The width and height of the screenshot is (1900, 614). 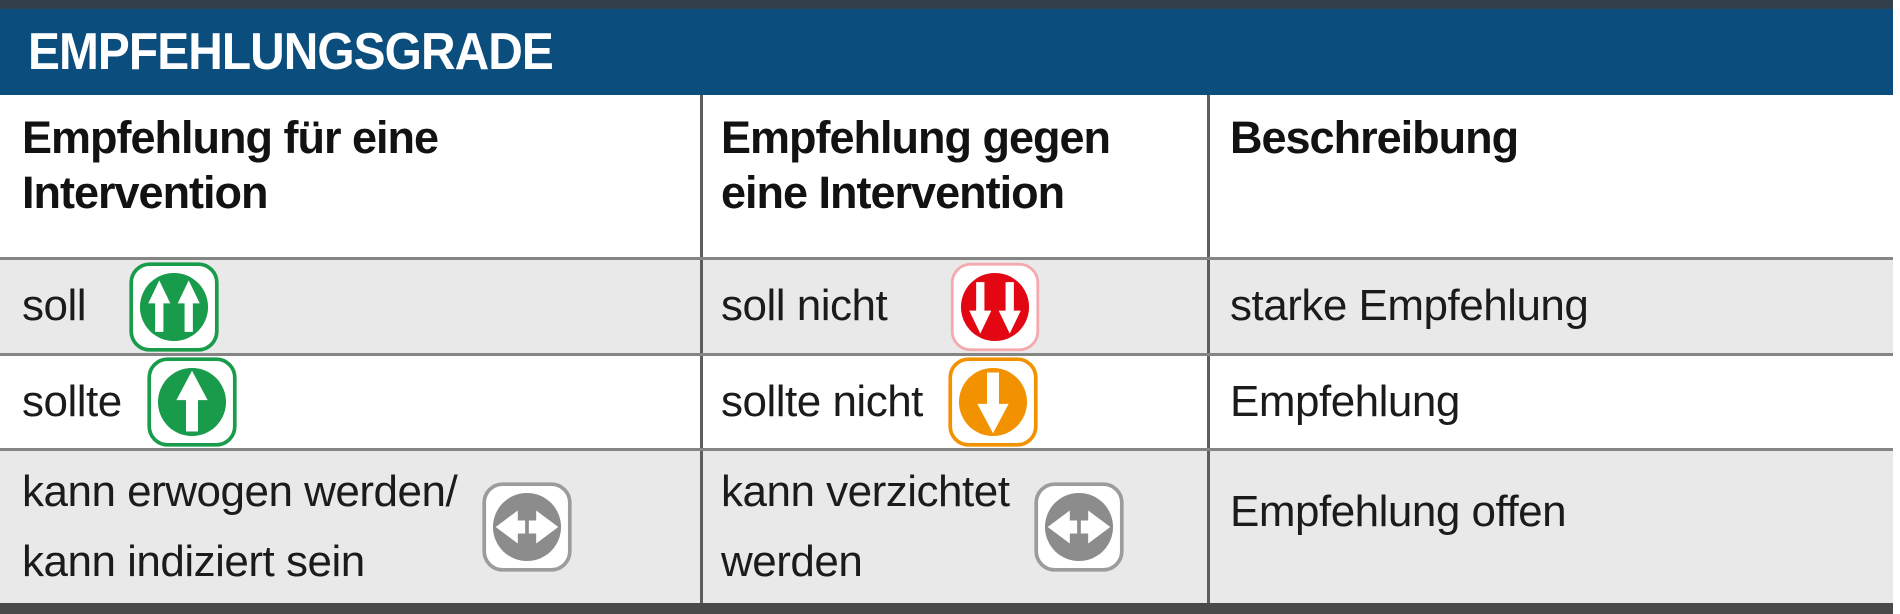 What do you see at coordinates (72, 401) in the screenshot?
I see `label-sollte: sollte` at bounding box center [72, 401].